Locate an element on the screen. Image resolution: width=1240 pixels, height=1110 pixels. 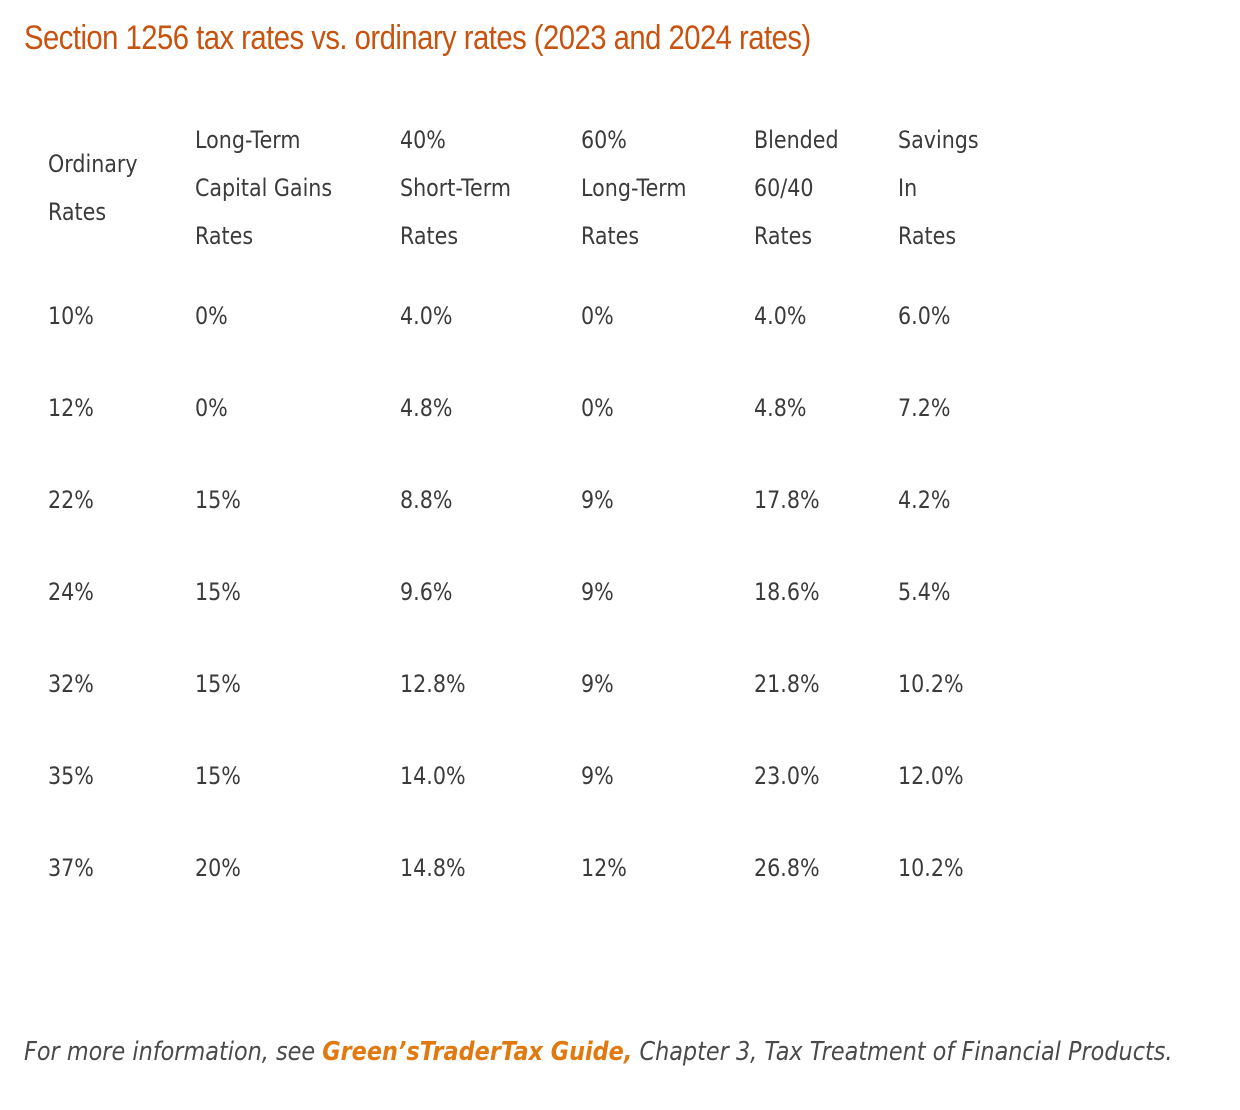
table-row: 22% 15% 8.8% 9% 17.8% 4.2% is located at coordinates (531, 500).